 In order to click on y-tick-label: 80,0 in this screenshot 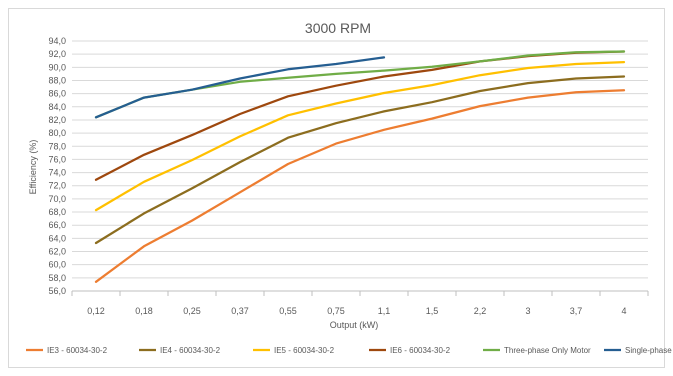, I will do `click(57, 133)`.